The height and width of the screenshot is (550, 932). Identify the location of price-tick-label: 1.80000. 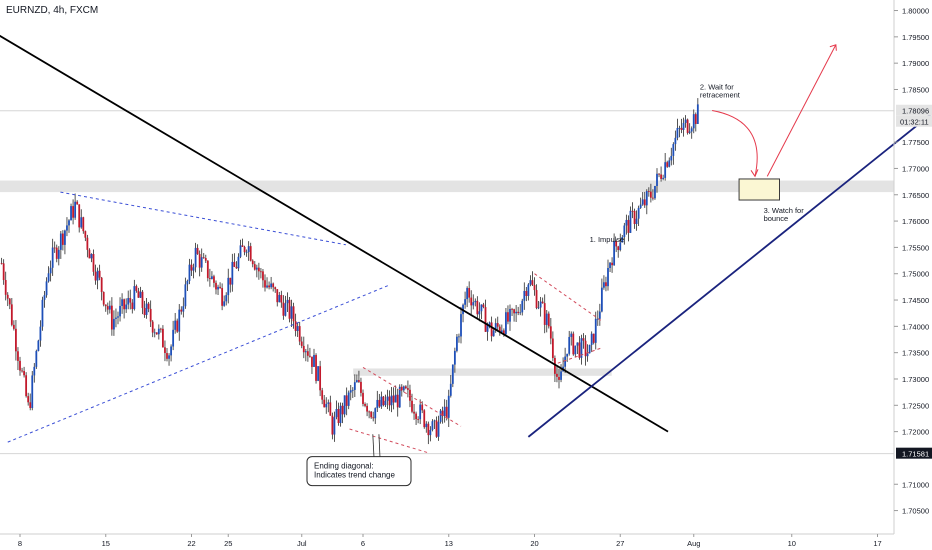
(915, 11).